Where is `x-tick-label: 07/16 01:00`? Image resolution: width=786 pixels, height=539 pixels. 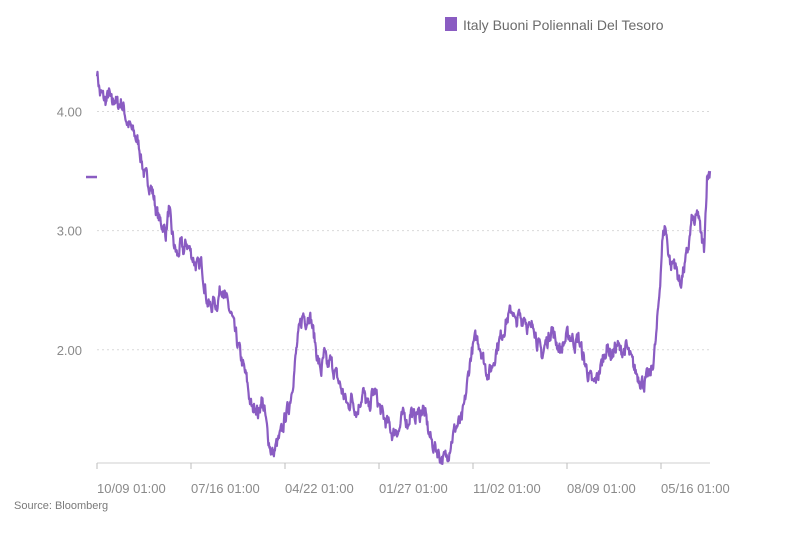 x-tick-label: 07/16 01:00 is located at coordinates (225, 488).